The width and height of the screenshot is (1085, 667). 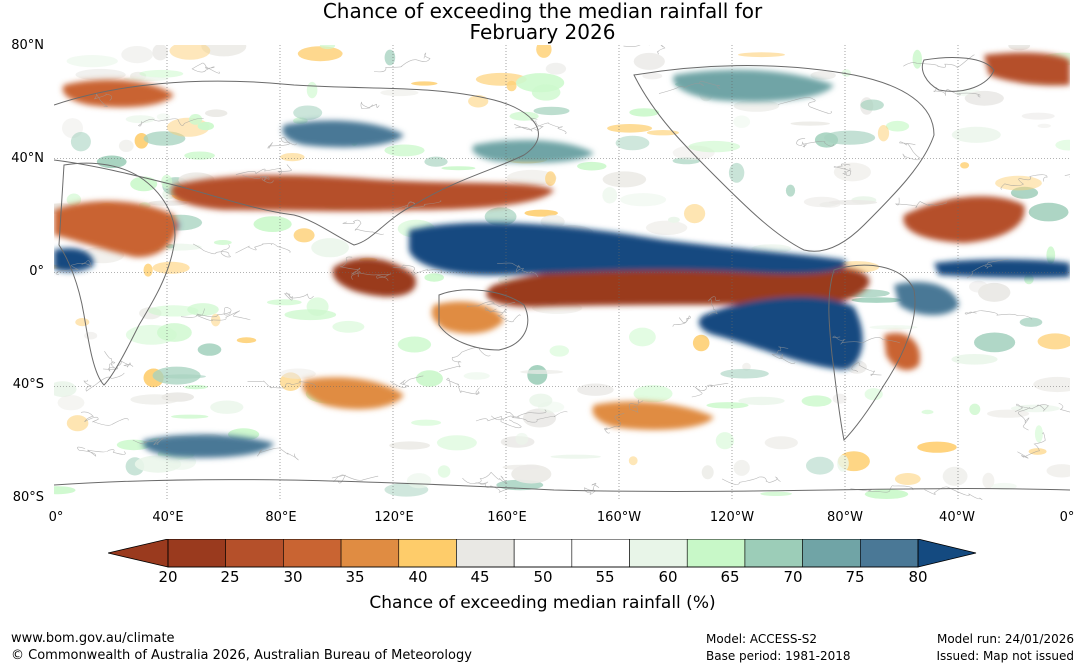 What do you see at coordinates (36, 271) in the screenshot?
I see `lat-label-eq: 0°` at bounding box center [36, 271].